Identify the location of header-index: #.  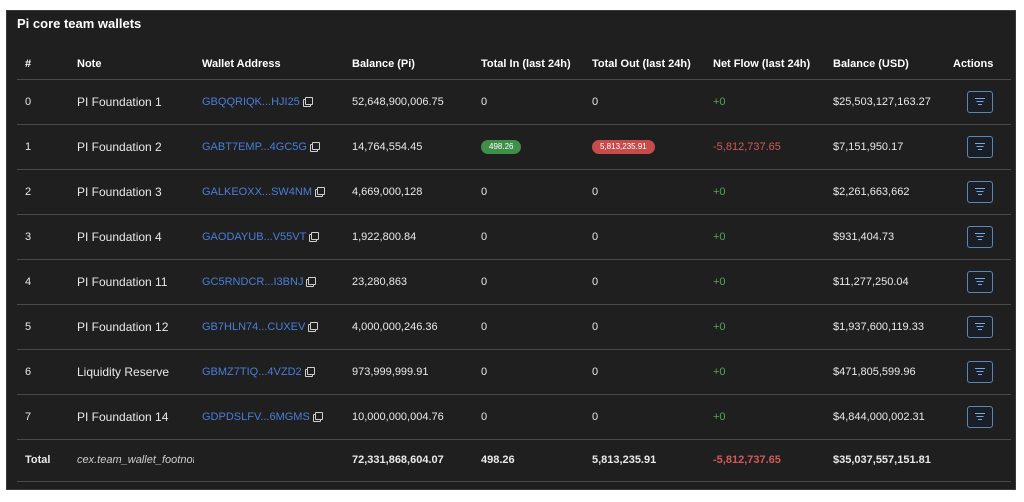
(28, 64).